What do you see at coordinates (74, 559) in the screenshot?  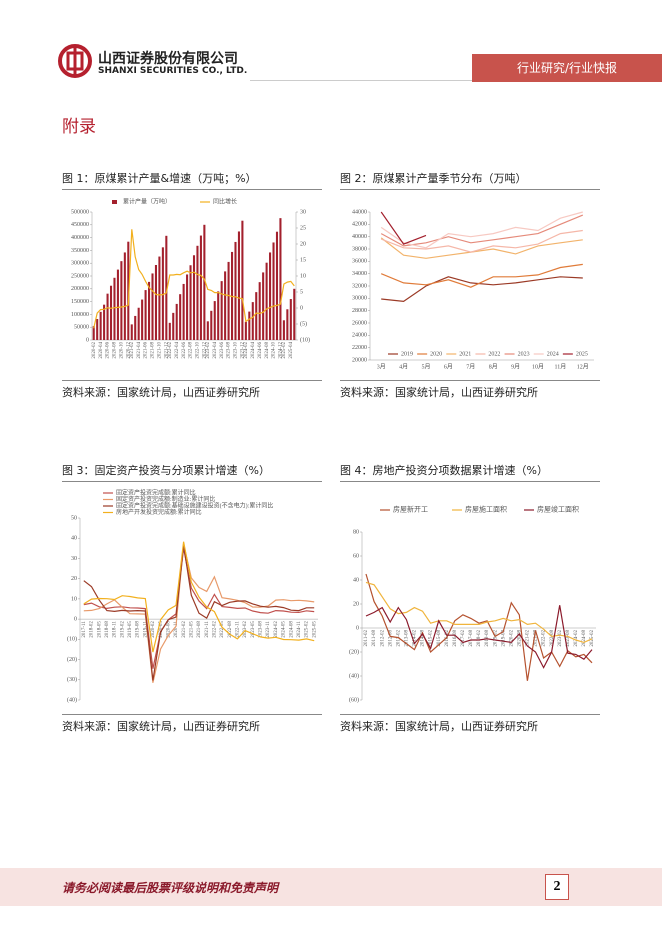 I see `y-tick-label: 30` at bounding box center [74, 559].